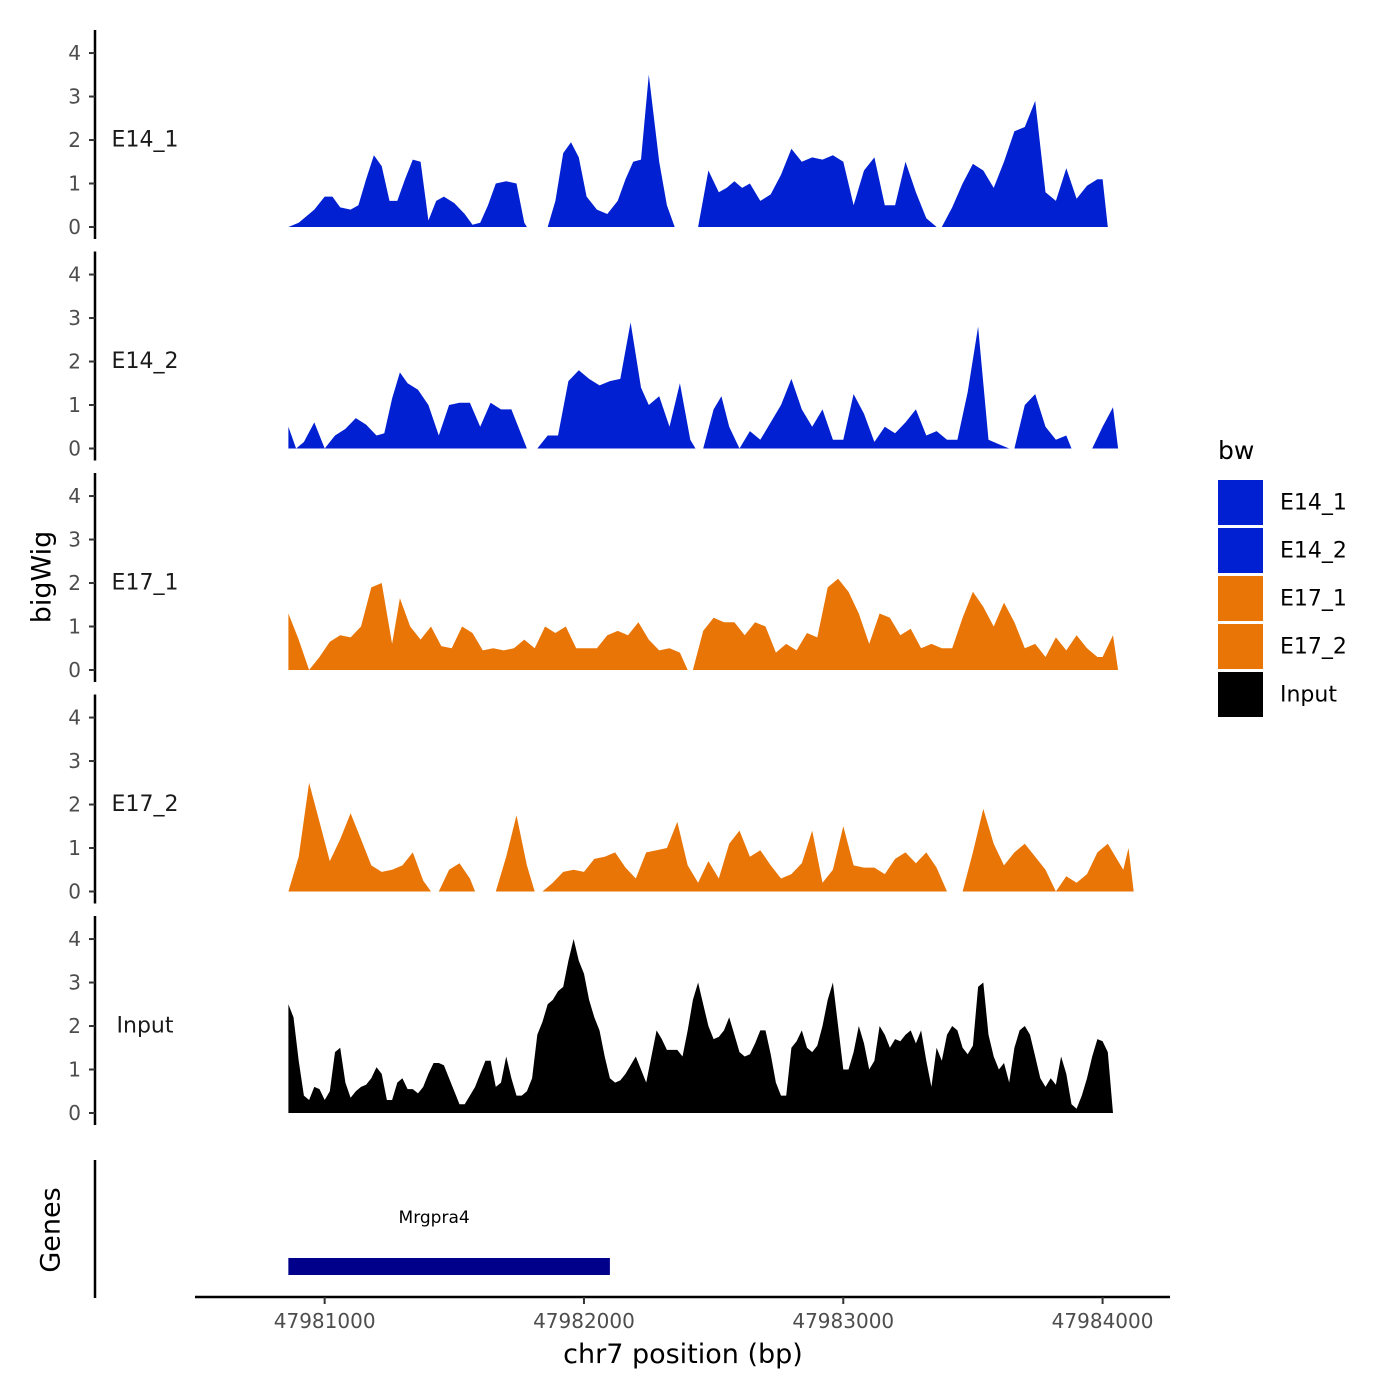 The height and width of the screenshot is (1400, 1400). Describe the element at coordinates (323, 1229) in the screenshot. I see `genes-panel: Genes Mrgpra4` at that location.